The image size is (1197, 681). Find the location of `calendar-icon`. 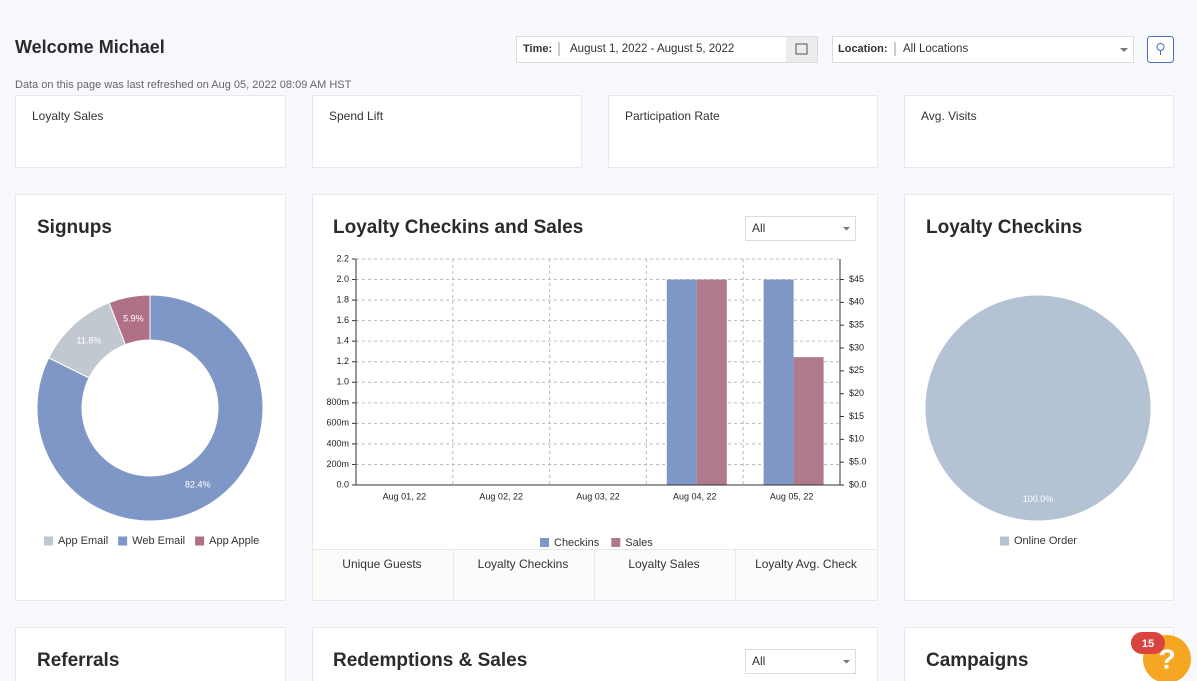

calendar-icon is located at coordinates (801, 49).